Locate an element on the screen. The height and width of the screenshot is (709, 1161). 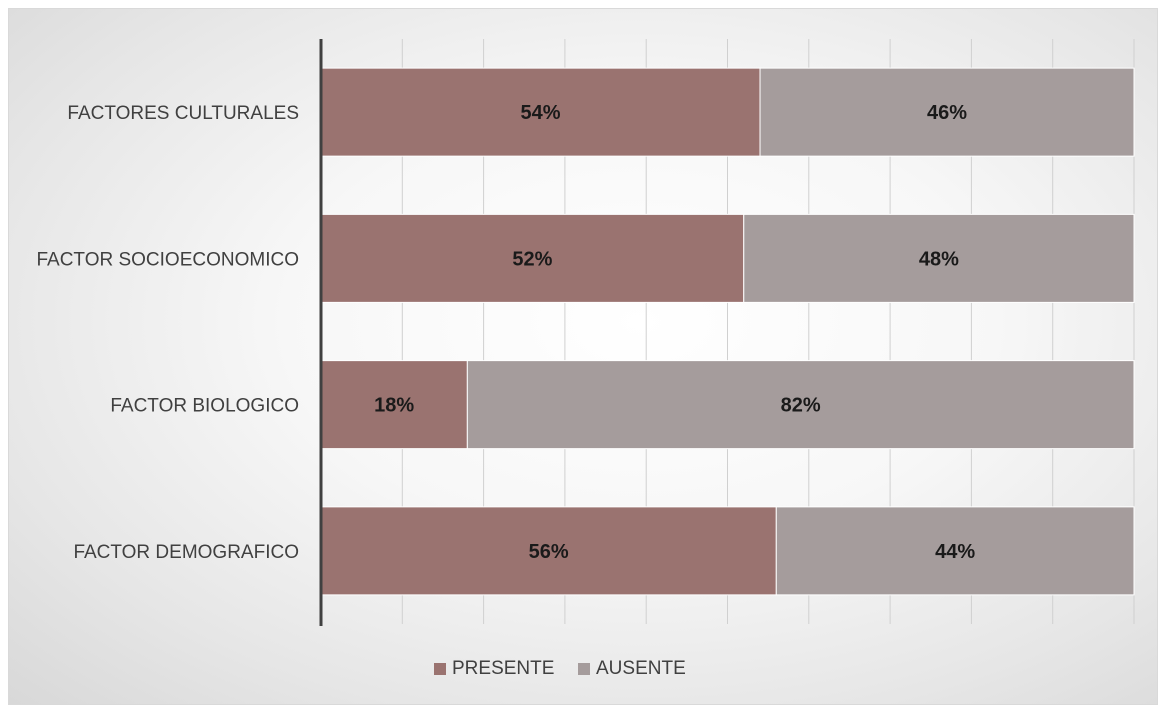
bar-ausente-factores-culturales is located at coordinates (947, 112).